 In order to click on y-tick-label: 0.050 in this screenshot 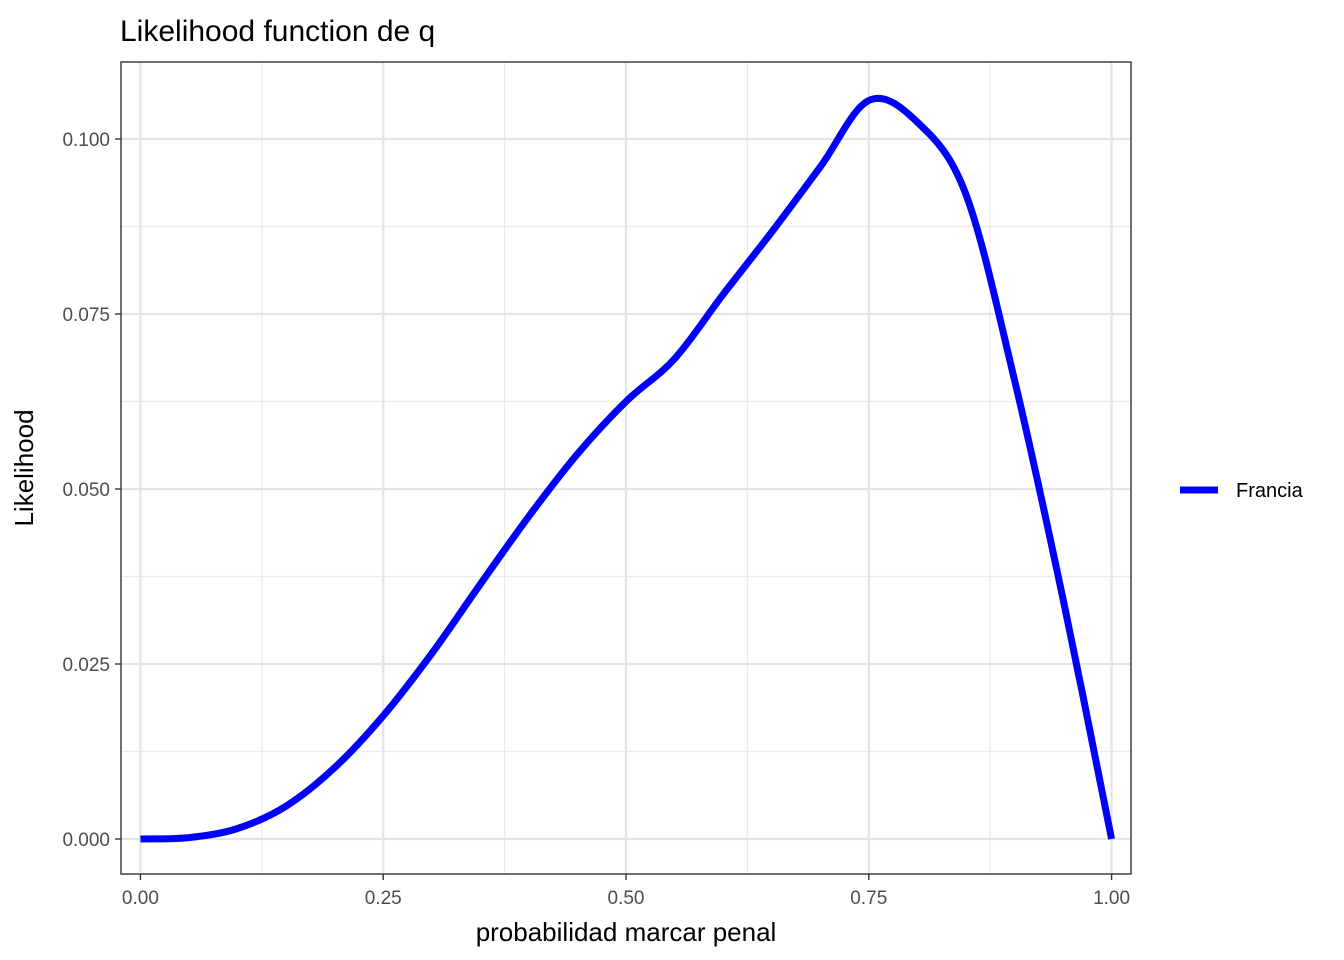, I will do `click(86, 490)`.